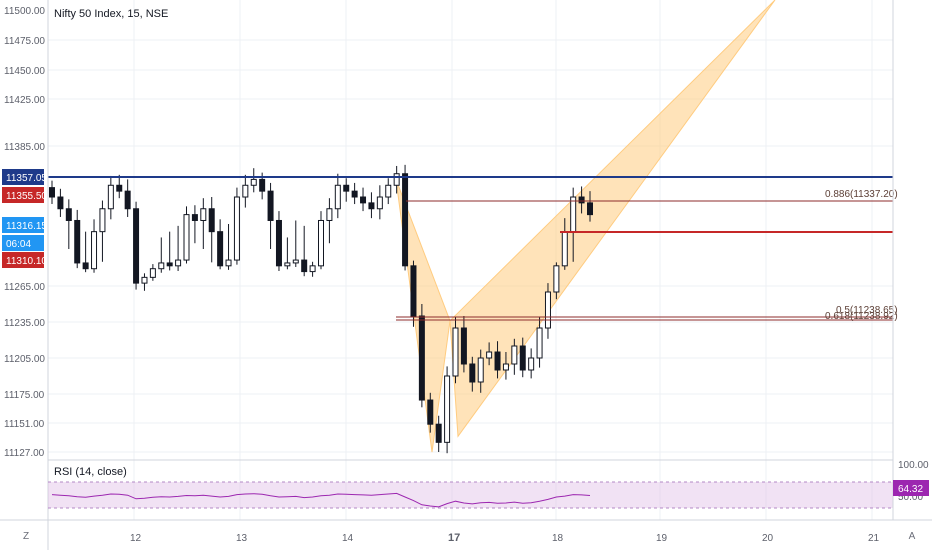 The image size is (932, 555). I want to click on price-tick-label: 11500.00, so click(24, 11).